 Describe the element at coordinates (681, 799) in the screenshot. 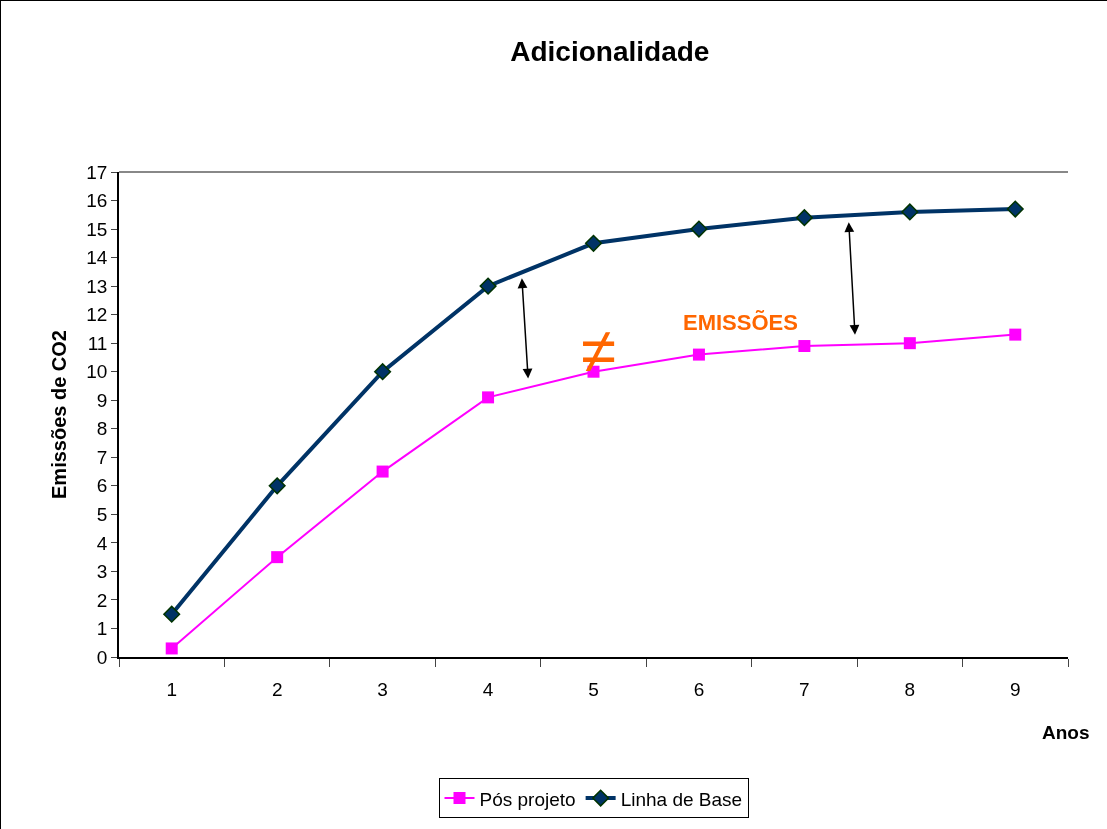

I see `legend-label: Linha de Base` at that location.